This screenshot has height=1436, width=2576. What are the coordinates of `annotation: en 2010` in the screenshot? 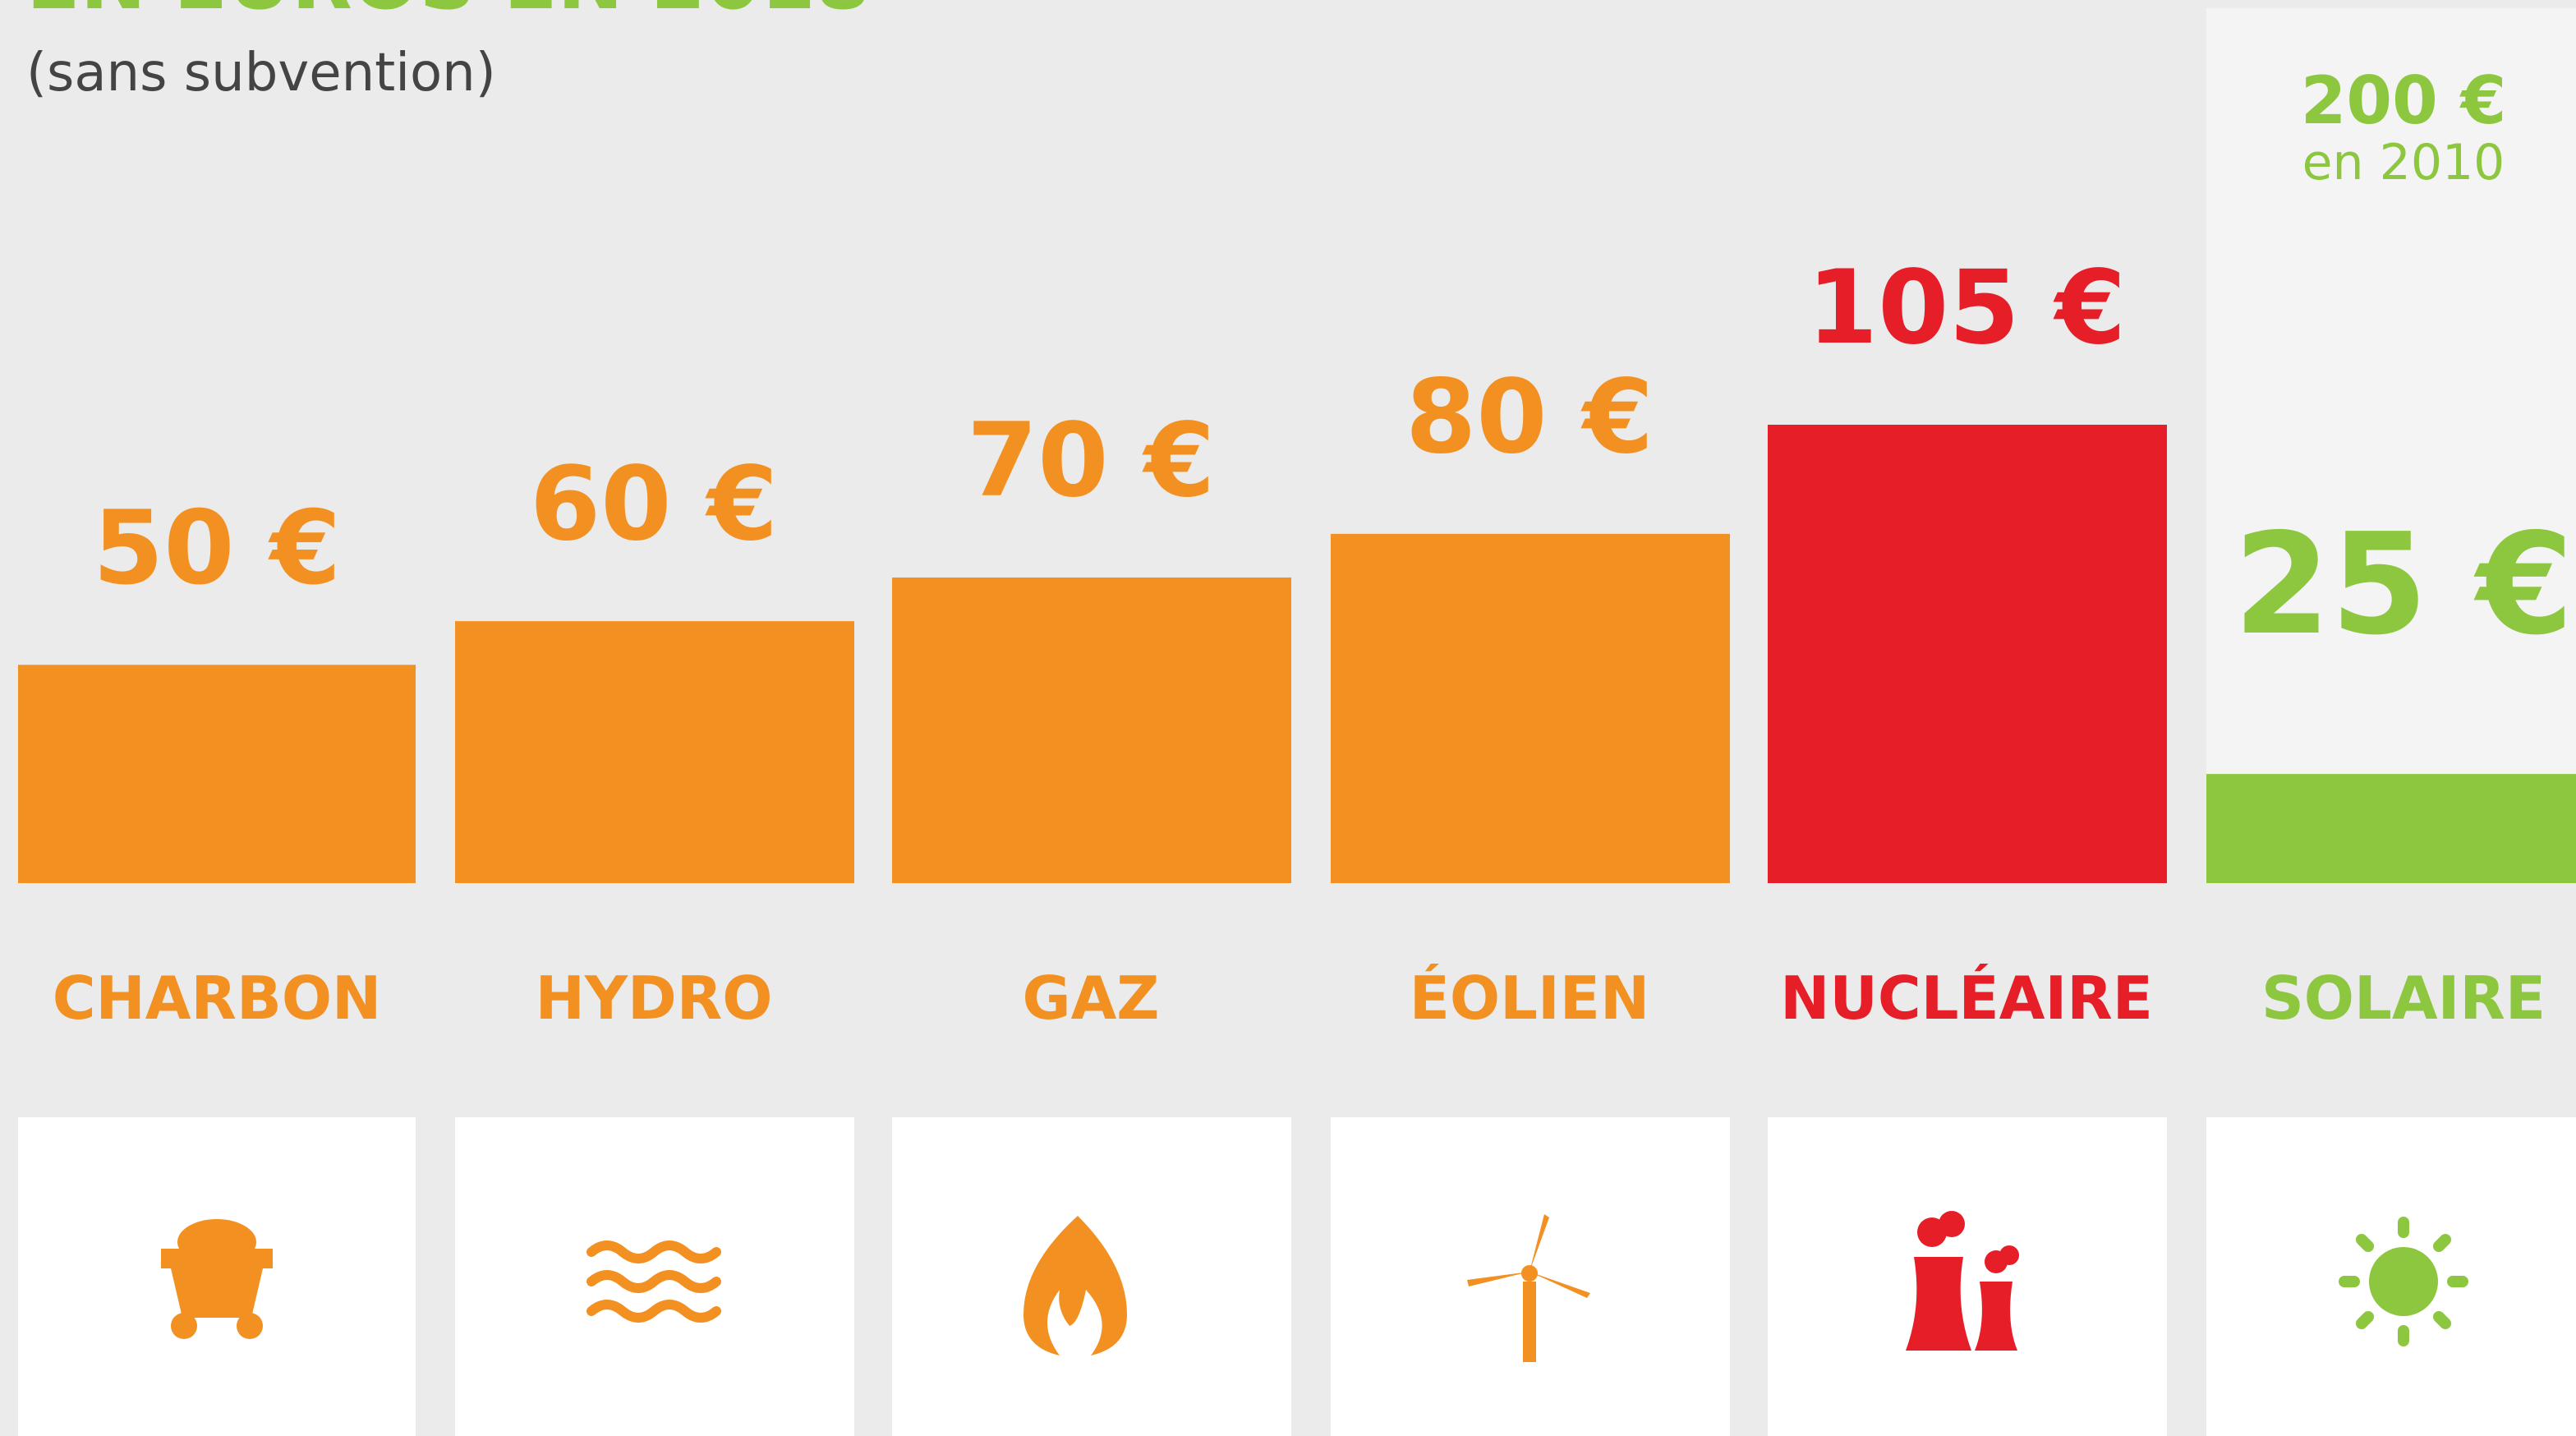 It's located at (2403, 162).